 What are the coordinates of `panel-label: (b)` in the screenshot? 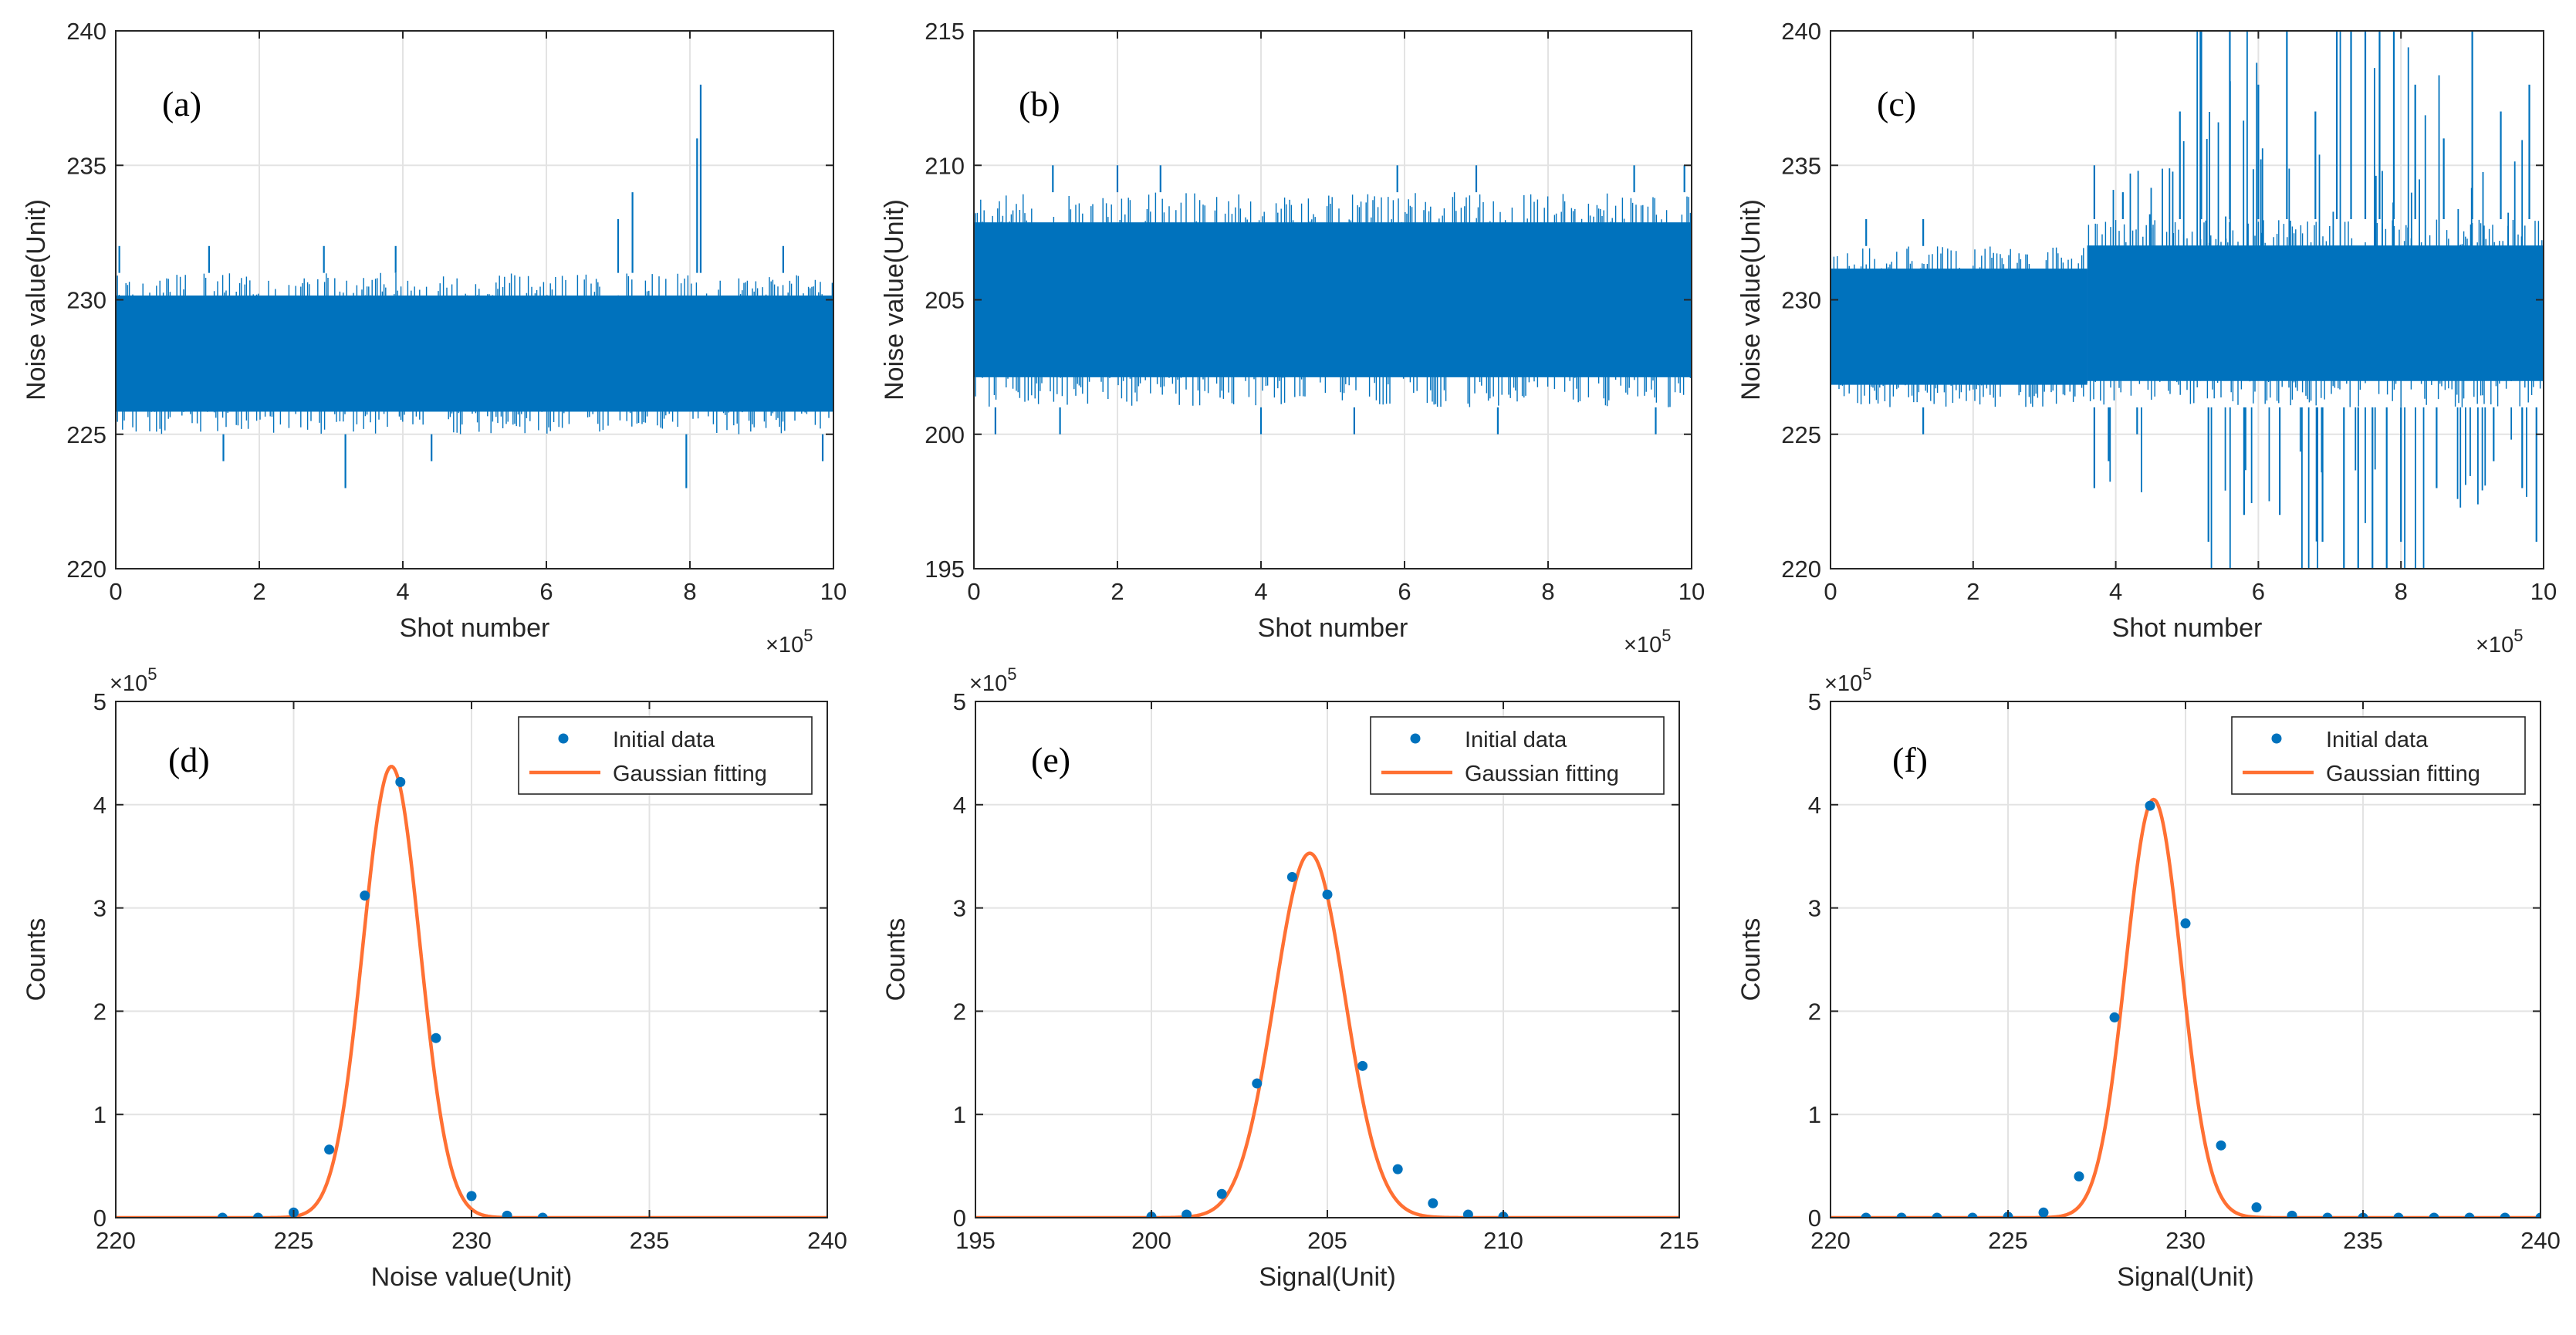 It's located at (1039, 103).